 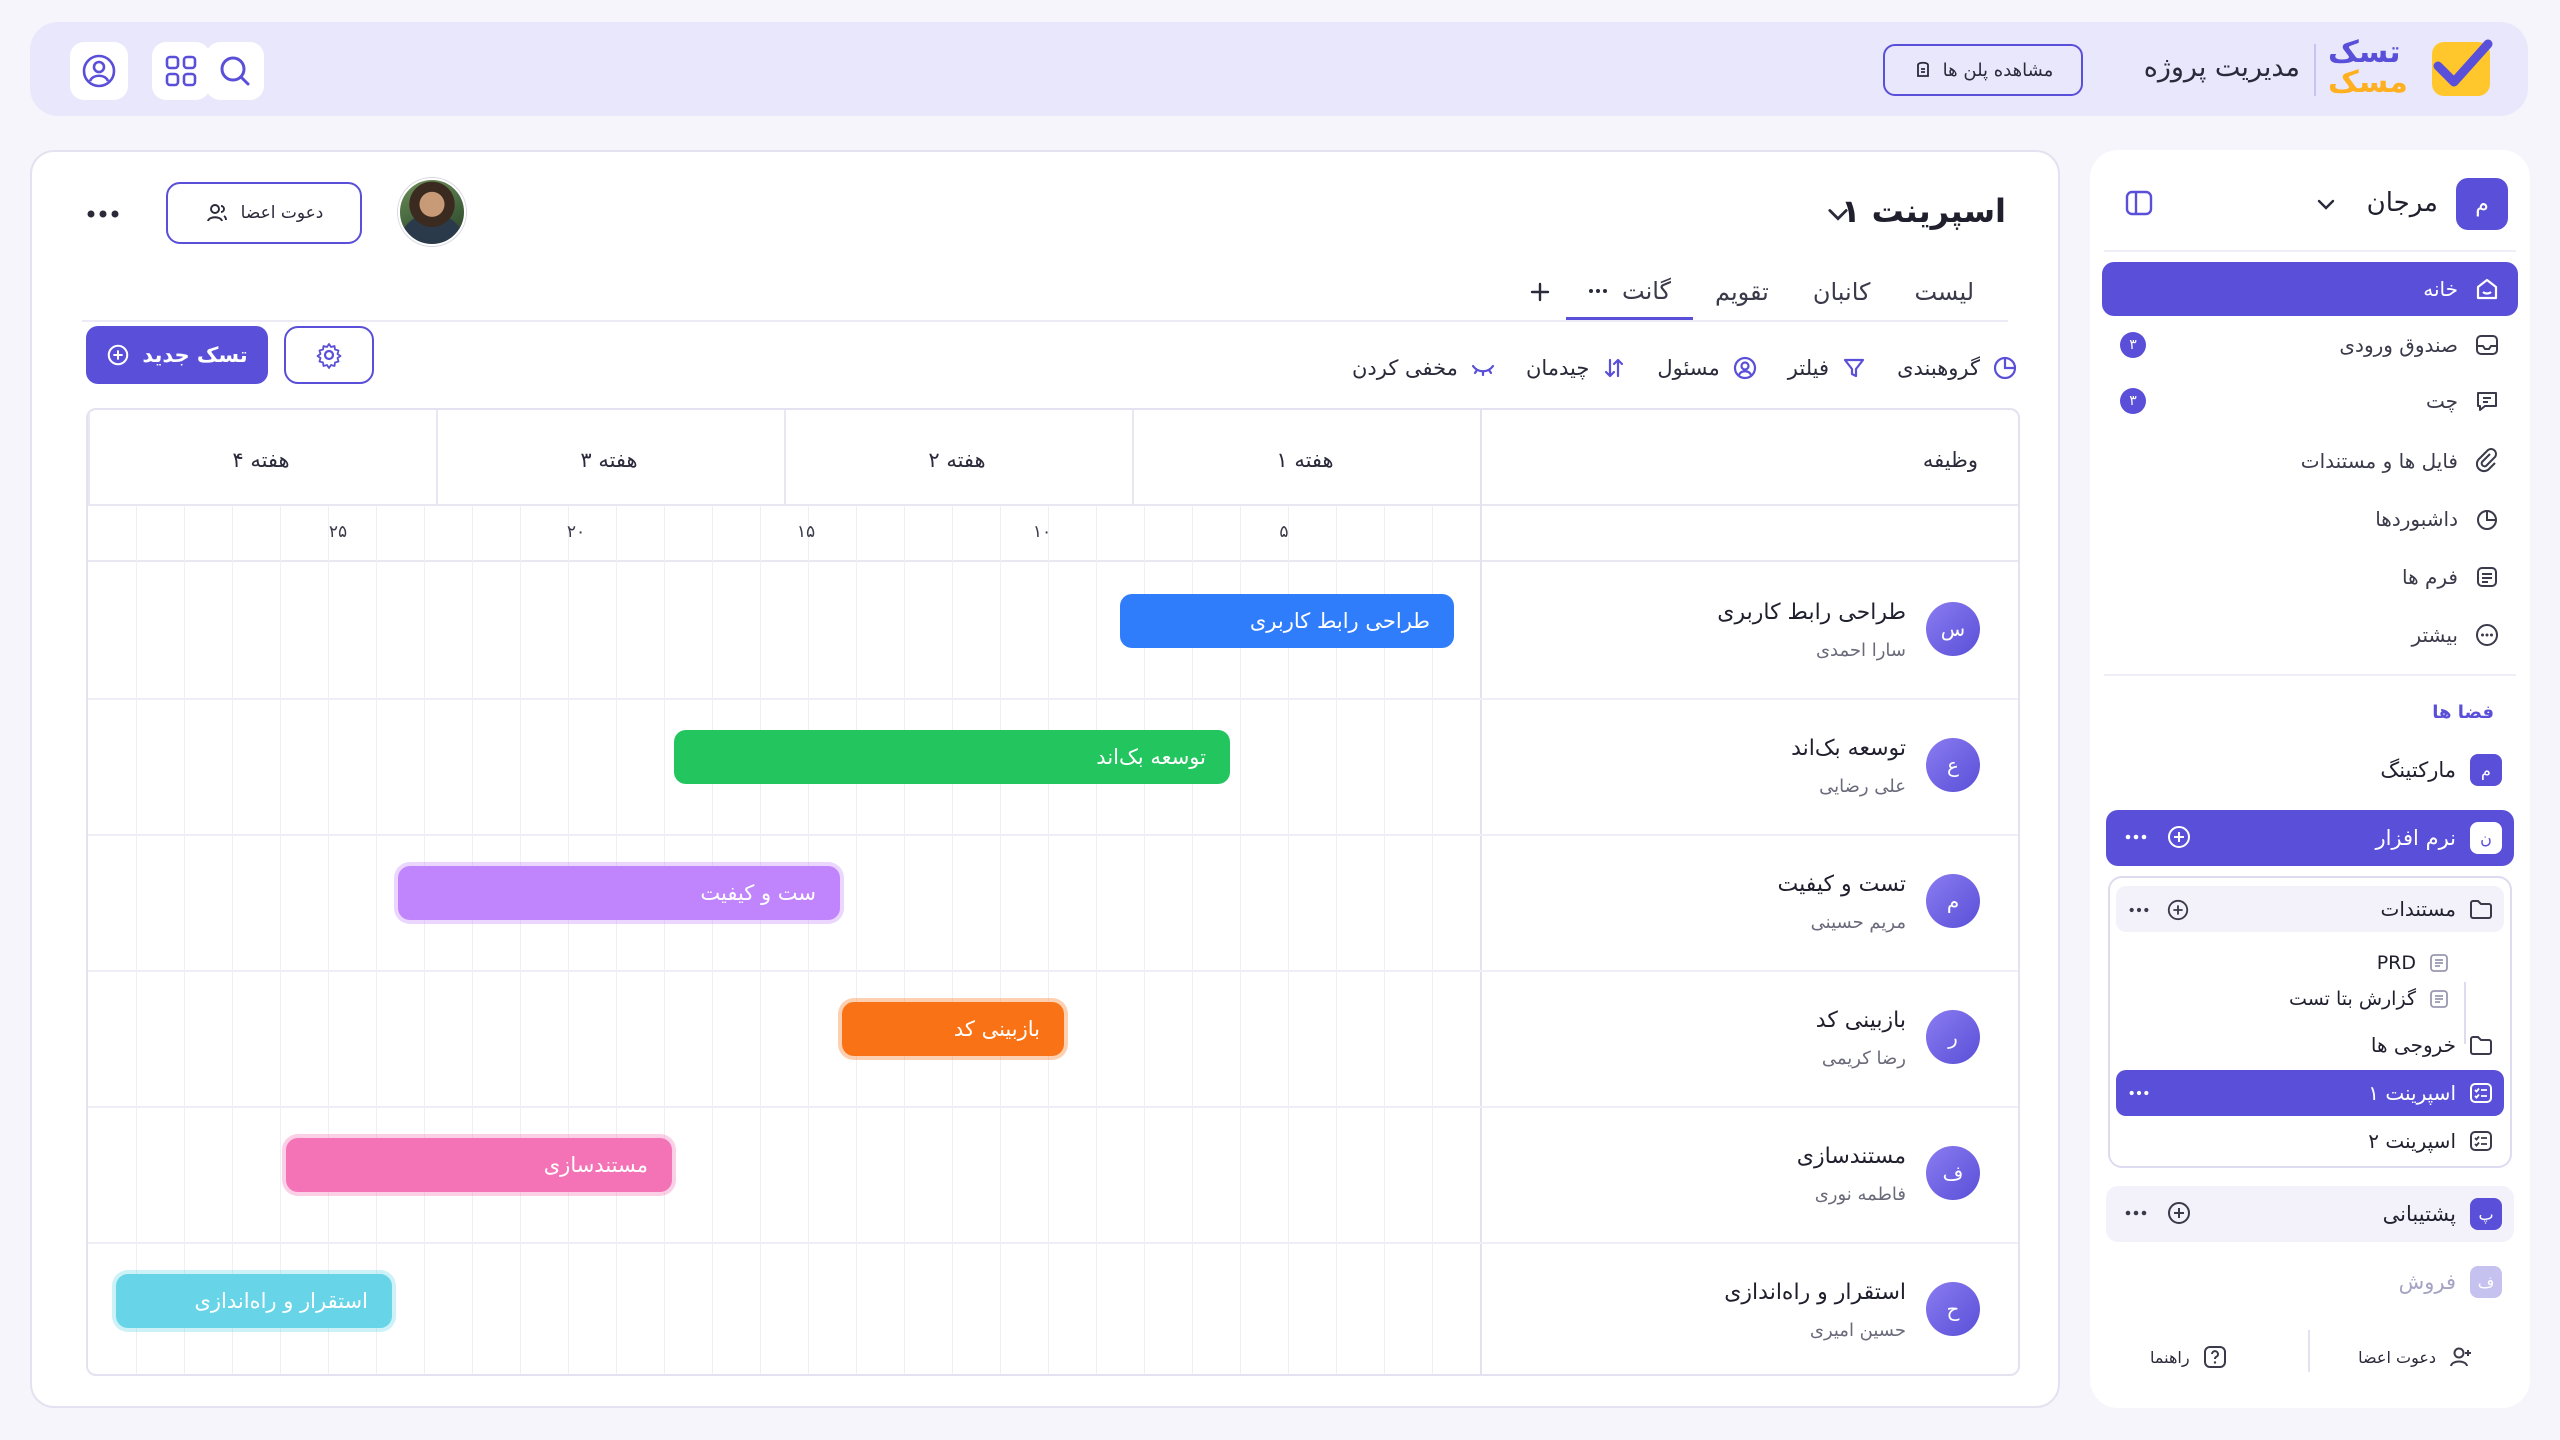 I want to click on user-circle-icon, so click(x=1745, y=368).